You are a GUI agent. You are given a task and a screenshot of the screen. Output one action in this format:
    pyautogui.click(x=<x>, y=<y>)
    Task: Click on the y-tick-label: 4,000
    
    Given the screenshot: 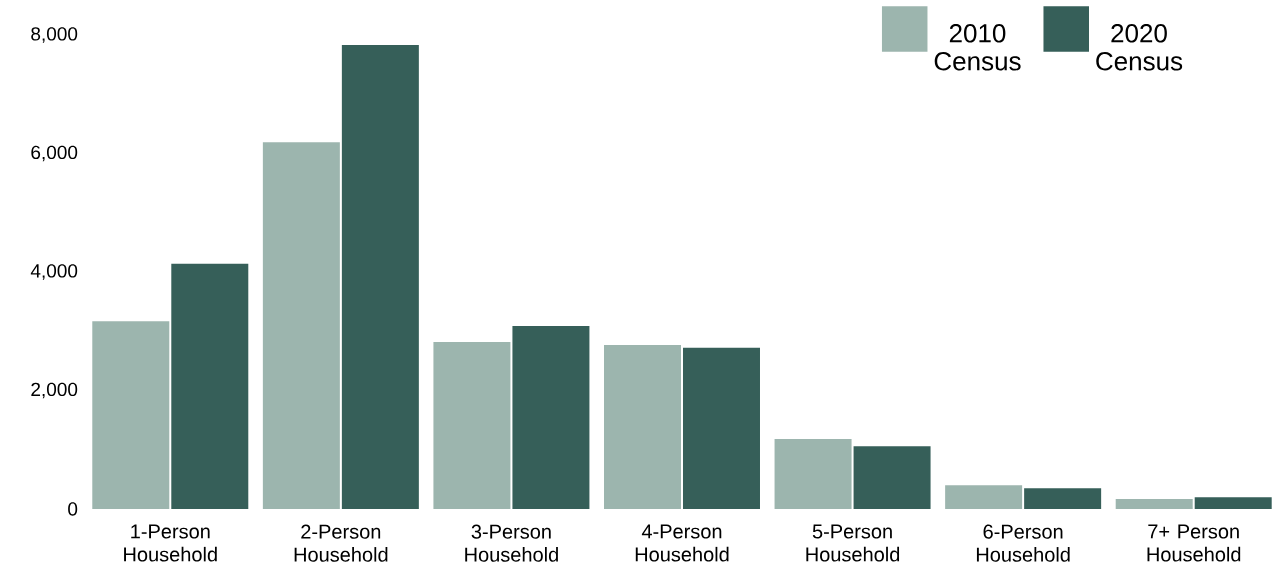 What is the action you would take?
    pyautogui.click(x=54, y=272)
    